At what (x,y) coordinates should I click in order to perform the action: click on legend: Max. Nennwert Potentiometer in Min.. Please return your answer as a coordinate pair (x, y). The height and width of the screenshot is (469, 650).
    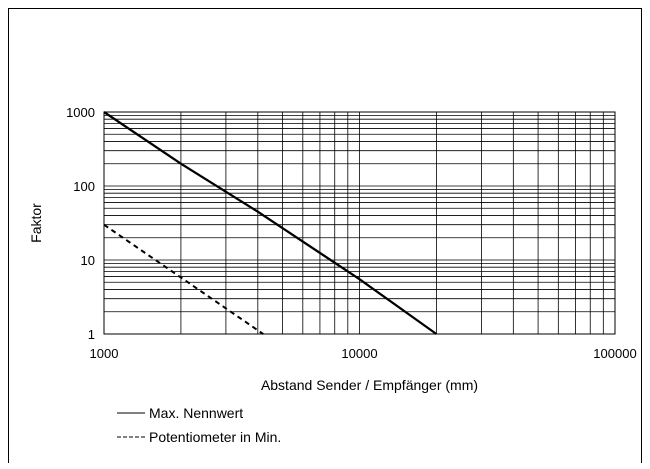
    Looking at the image, I should click on (199, 425).